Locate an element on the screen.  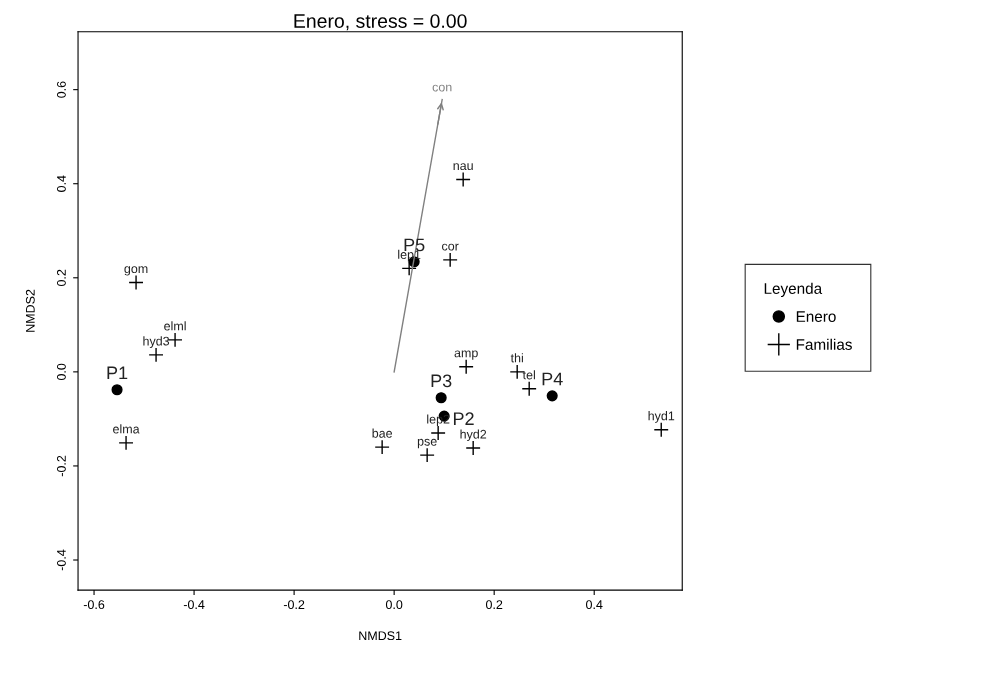
y-tick-label: 0.6 is located at coordinates (61, 89).